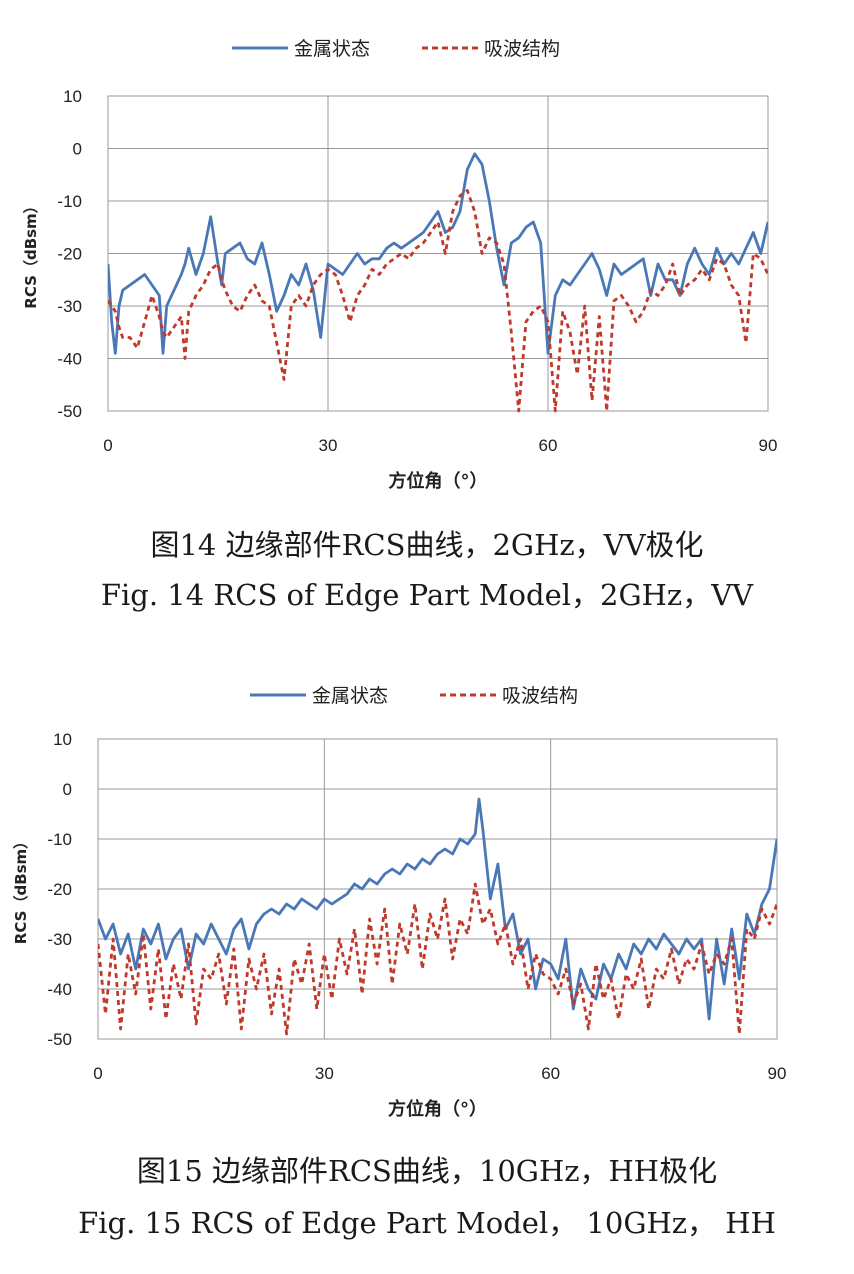 The width and height of the screenshot is (854, 1274). I want to click on figure-14-caption-cn: 图14 边缘部件RCS曲线，2GHz，VV极化, so click(427, 545).